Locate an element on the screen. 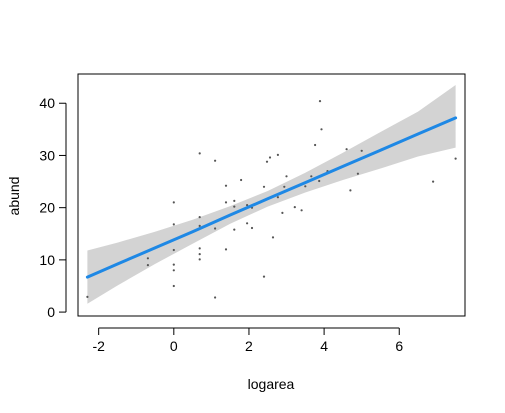 This screenshot has width=505, height=413. x-tick-label: 2 is located at coordinates (249, 346).